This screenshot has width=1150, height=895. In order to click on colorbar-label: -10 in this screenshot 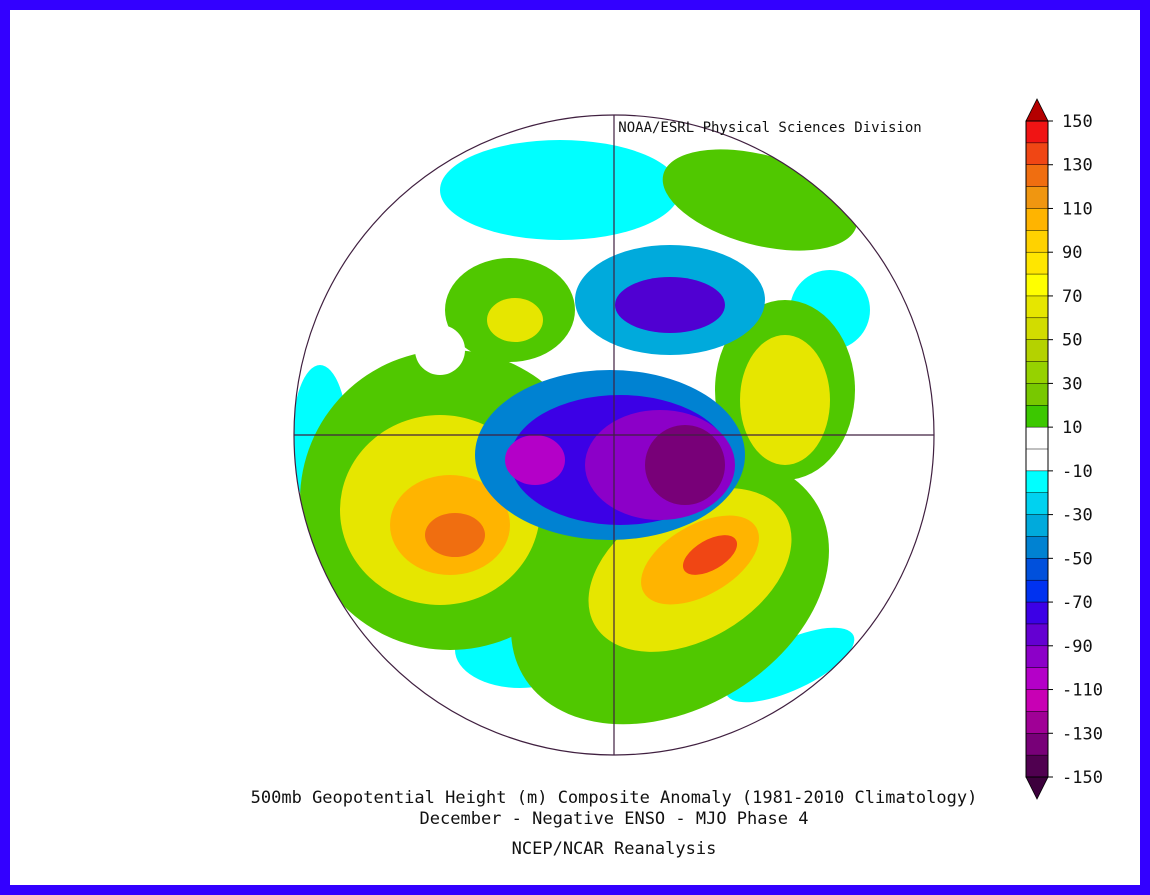, I will do `click(1077, 472)`.